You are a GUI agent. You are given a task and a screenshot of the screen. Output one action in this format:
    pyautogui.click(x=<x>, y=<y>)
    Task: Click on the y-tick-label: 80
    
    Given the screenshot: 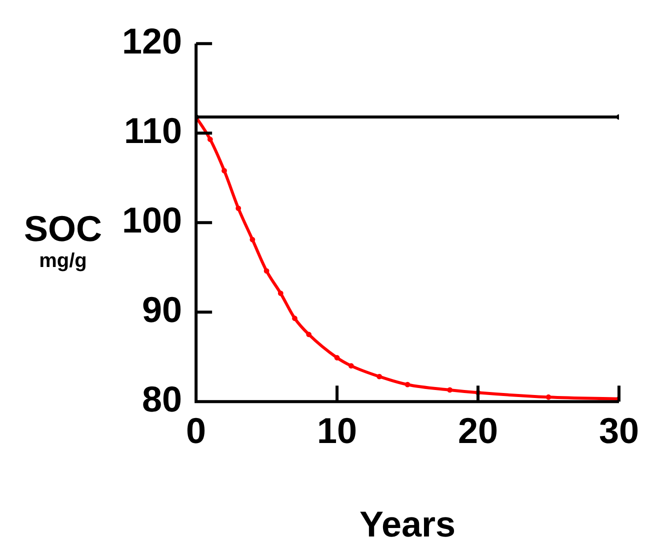 What is the action you would take?
    pyautogui.click(x=162, y=399)
    